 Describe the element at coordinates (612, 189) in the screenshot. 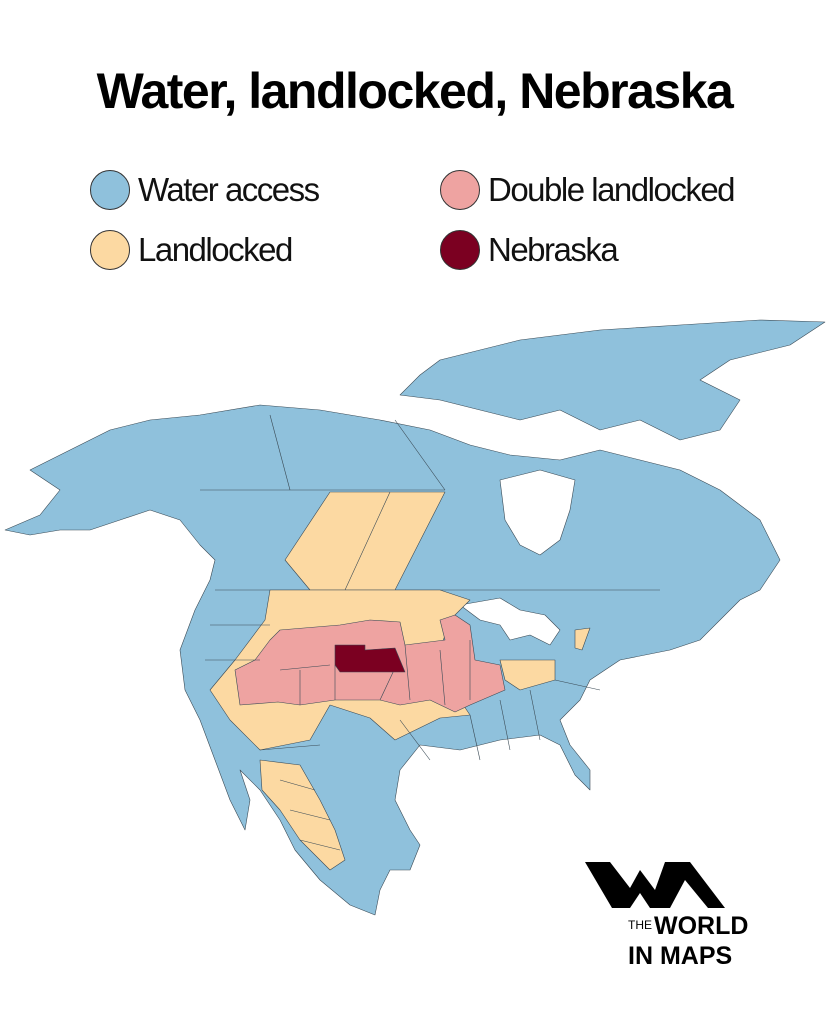

I see `legend-label: Double landlocked` at that location.